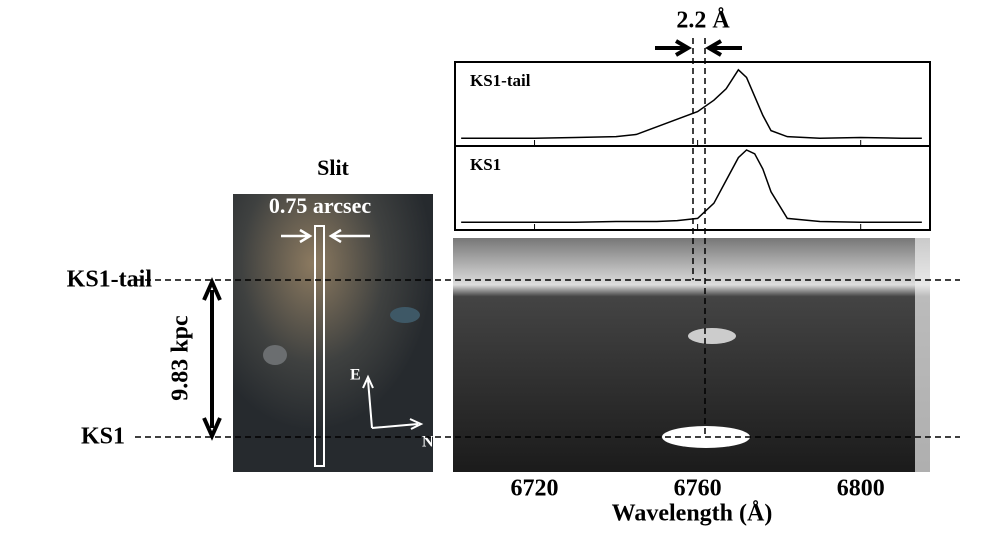  Describe the element at coordinates (861, 489) in the screenshot. I see `x-tick-label: 6800` at that location.